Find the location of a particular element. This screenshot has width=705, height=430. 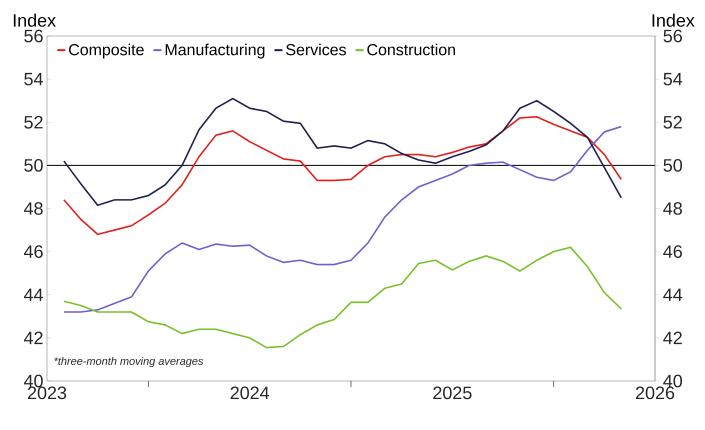

legend-label: Manufacturing is located at coordinates (215, 51).